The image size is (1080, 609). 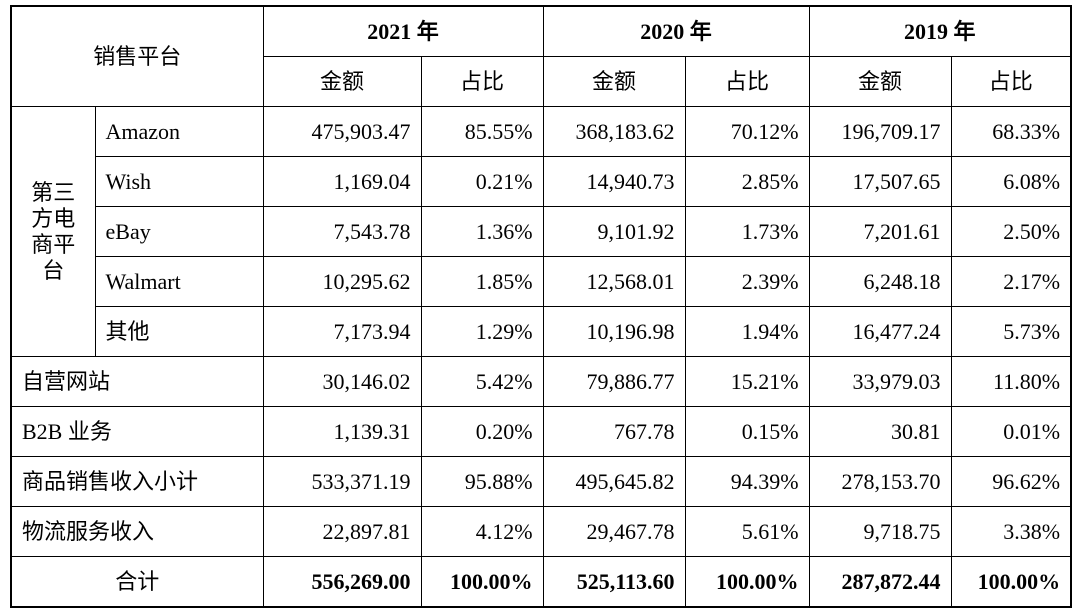 I want to click on year-header-2020: 2020 年, so click(x=676, y=31).